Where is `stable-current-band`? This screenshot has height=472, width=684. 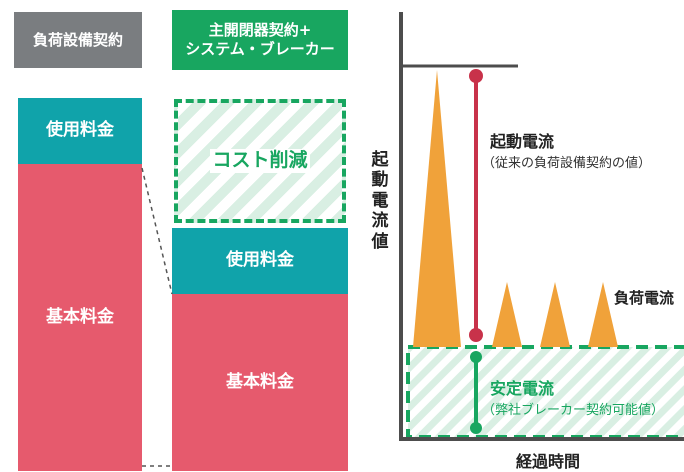 stable-current-band is located at coordinates (545, 392).